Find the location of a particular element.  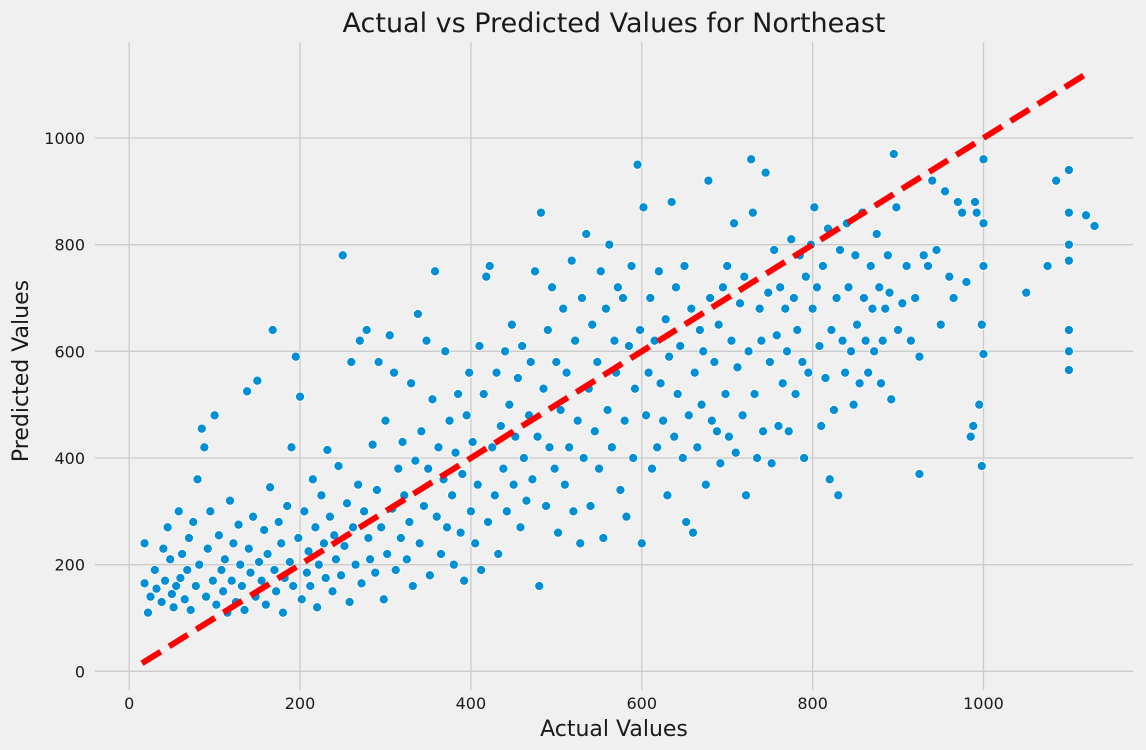

y-tick-label: 800 is located at coordinates (69, 245).